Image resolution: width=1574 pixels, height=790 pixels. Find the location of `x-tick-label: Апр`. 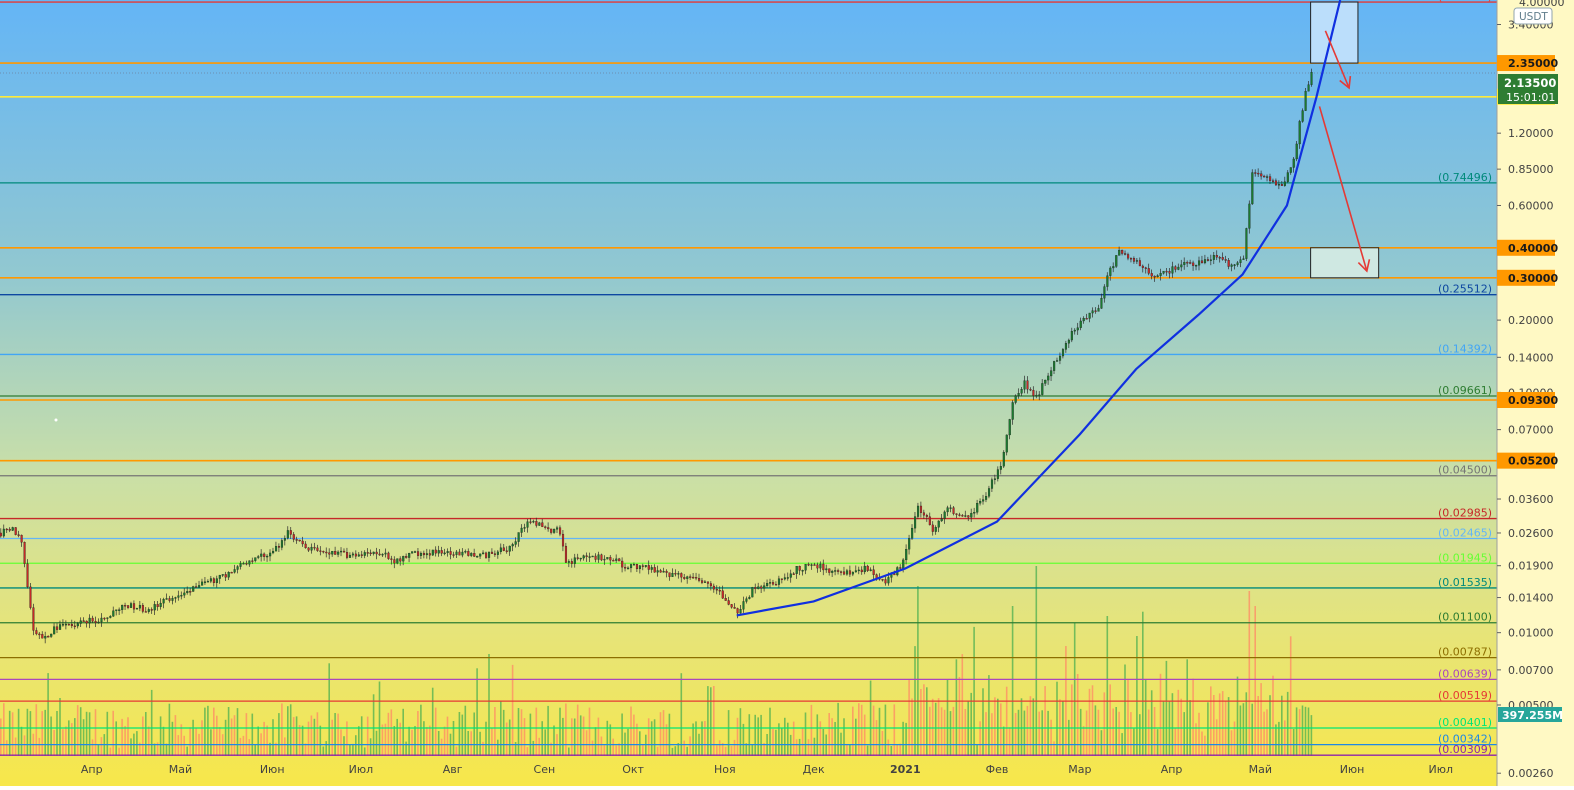

x-tick-label: Апр is located at coordinates (92, 769).